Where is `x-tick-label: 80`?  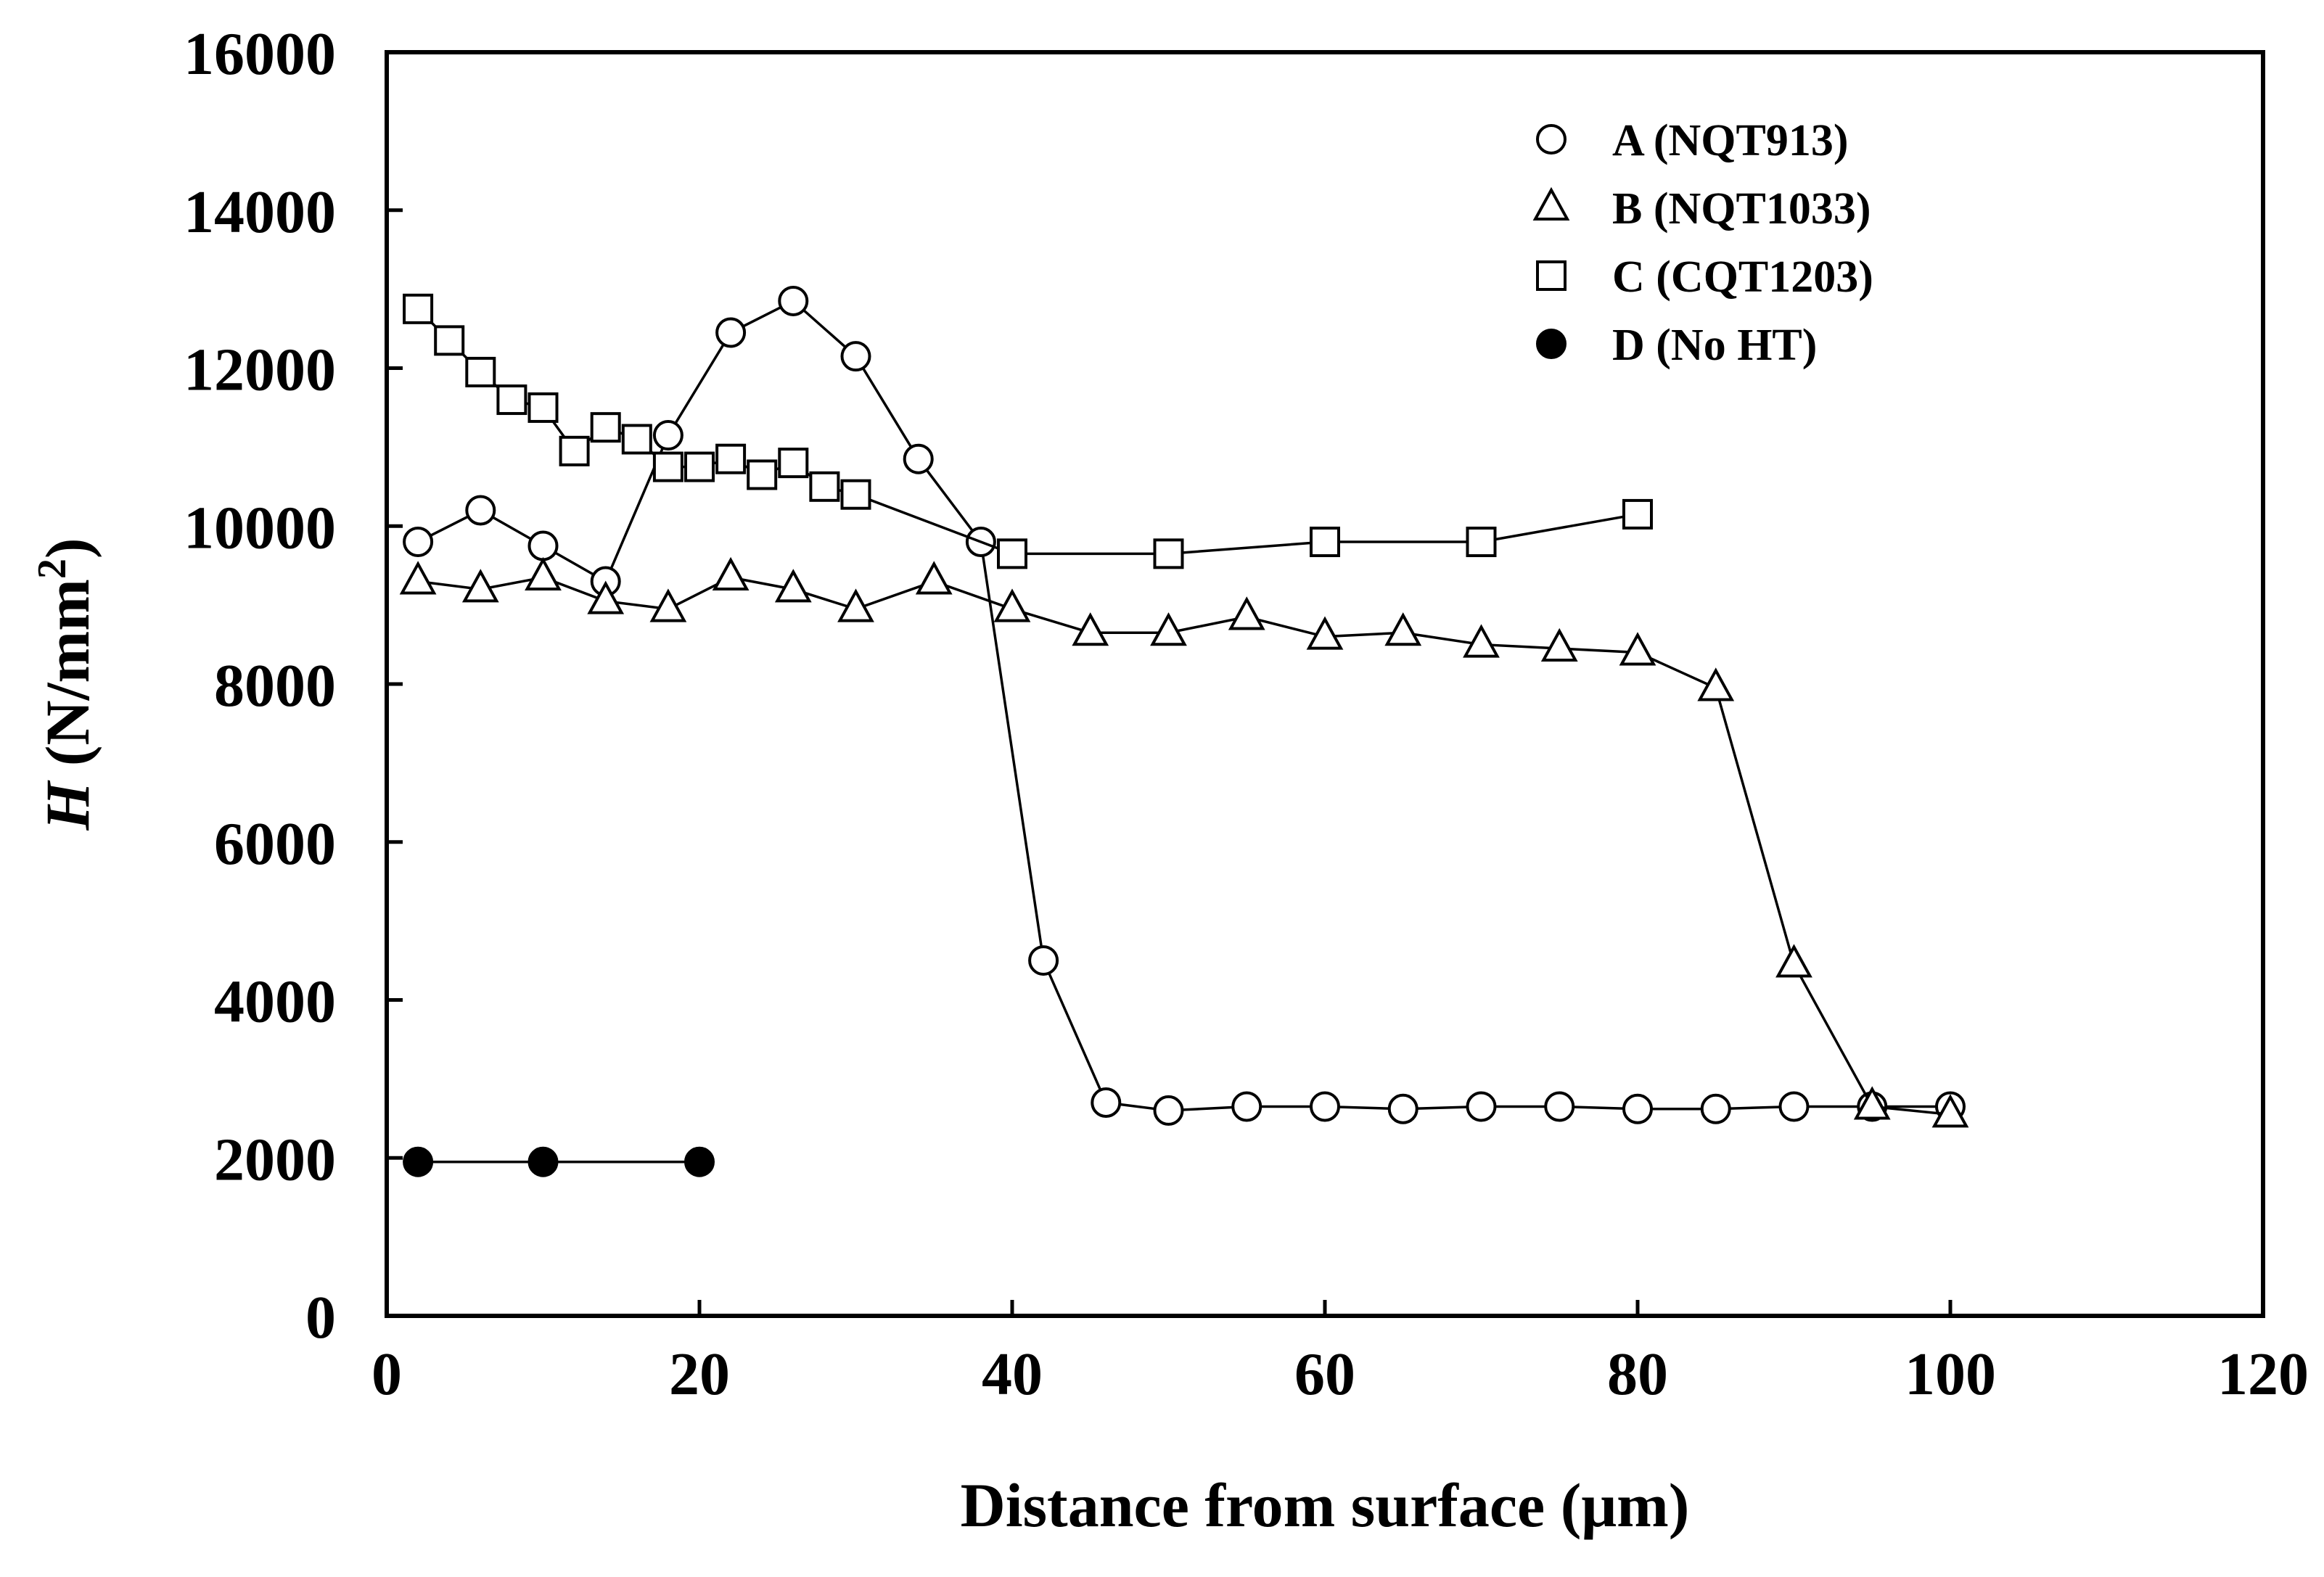 x-tick-label: 80 is located at coordinates (1638, 1374).